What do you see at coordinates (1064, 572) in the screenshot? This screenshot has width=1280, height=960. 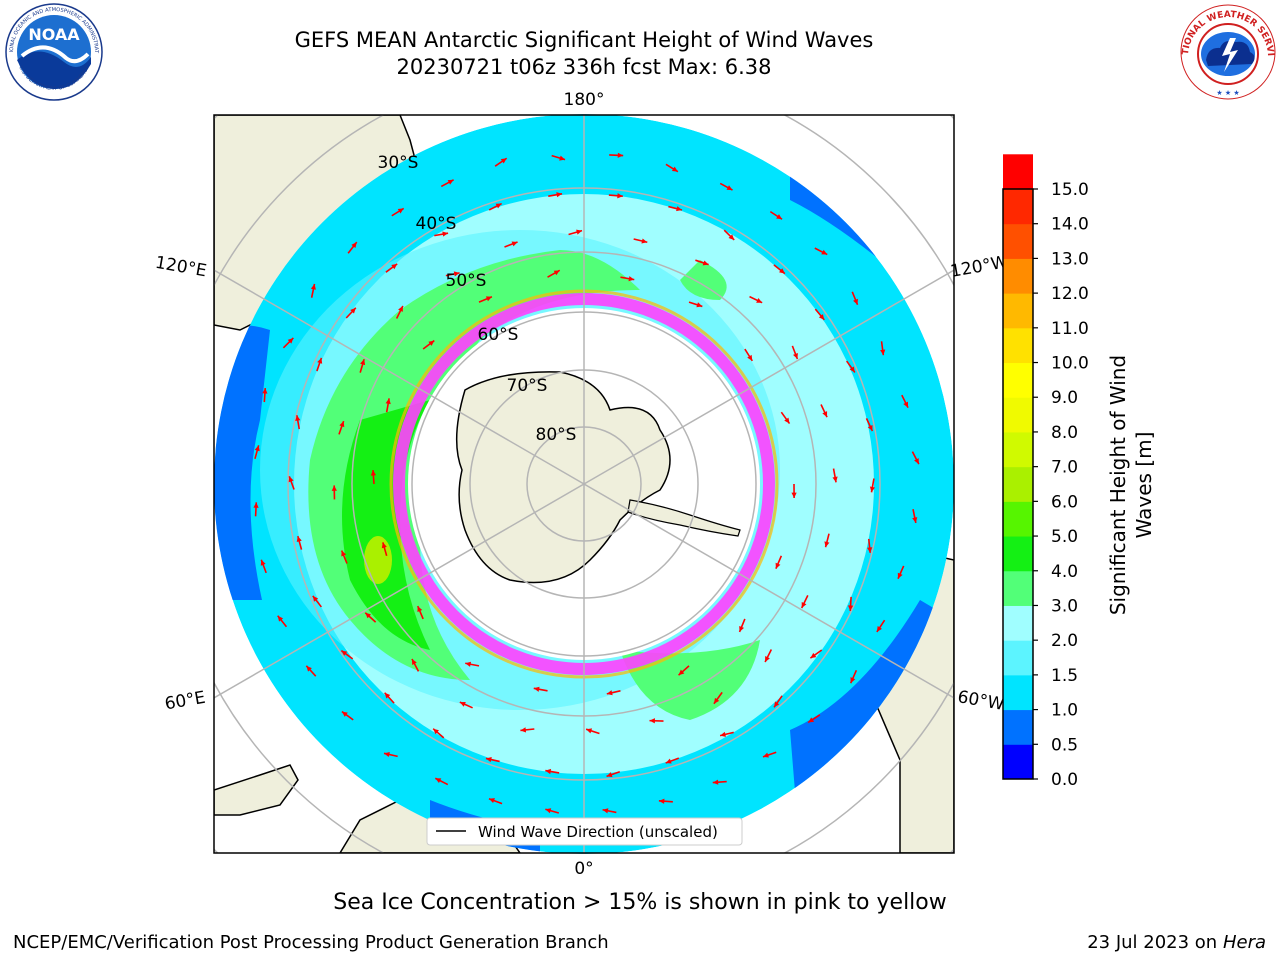 I see `colorbar-tick-label: 4.0` at bounding box center [1064, 572].